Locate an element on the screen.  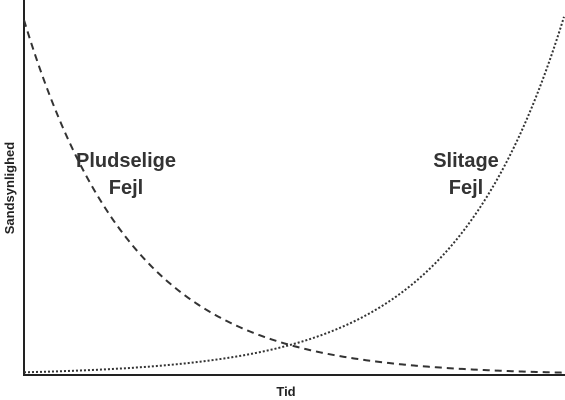
y-axis-label: Sandsynlighed is located at coordinates (9, 188).